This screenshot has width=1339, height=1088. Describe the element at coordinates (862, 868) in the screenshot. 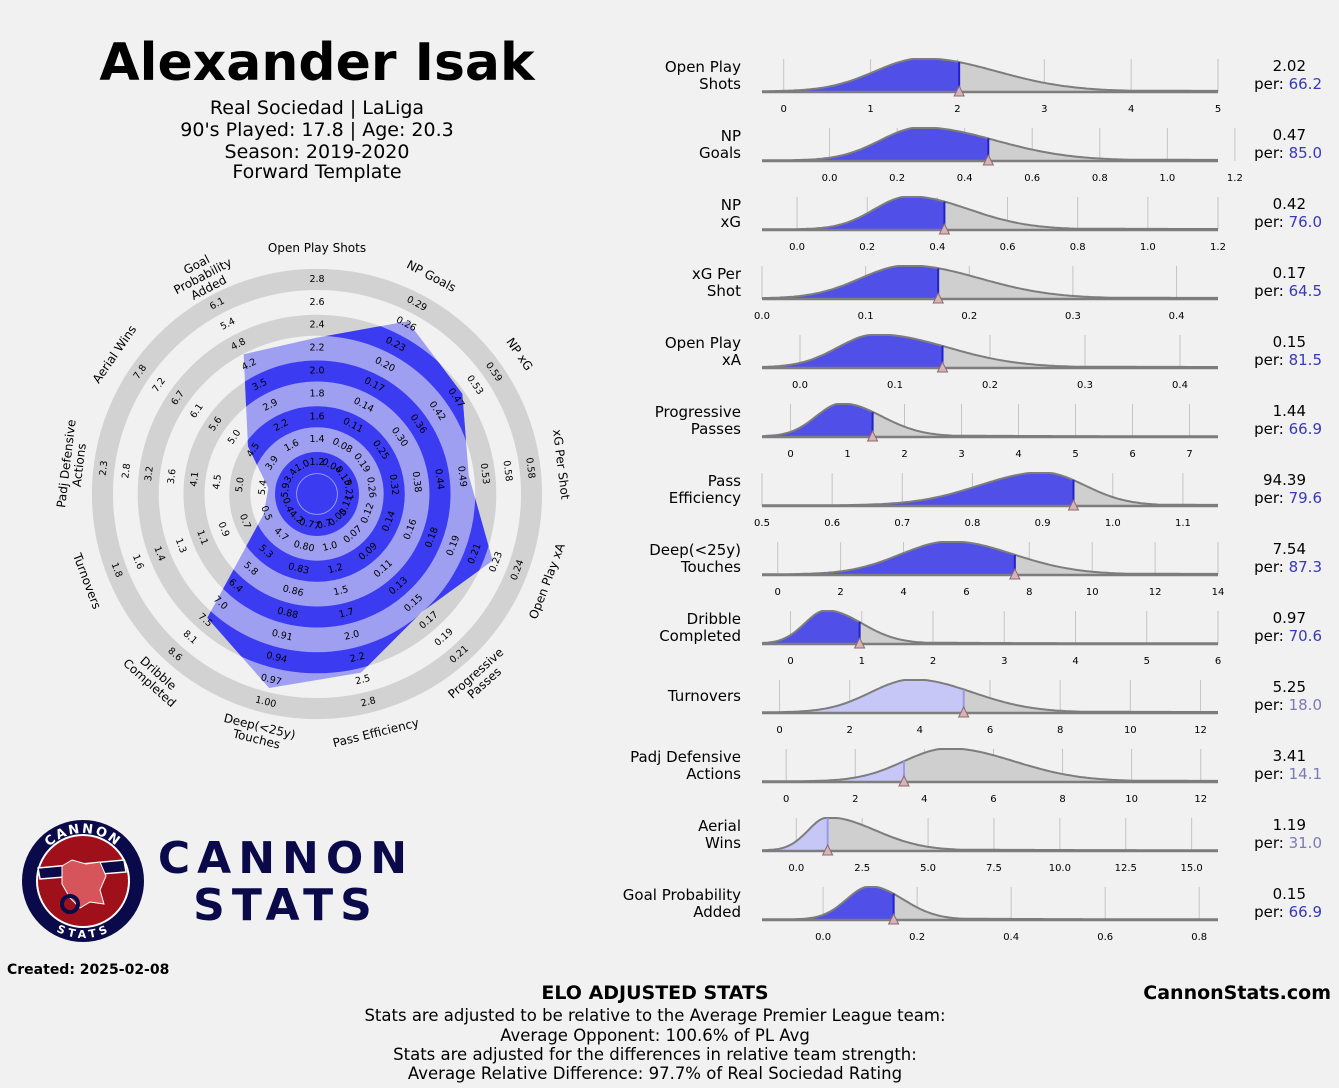

I see `distribution-tick-label: 2.5` at that location.